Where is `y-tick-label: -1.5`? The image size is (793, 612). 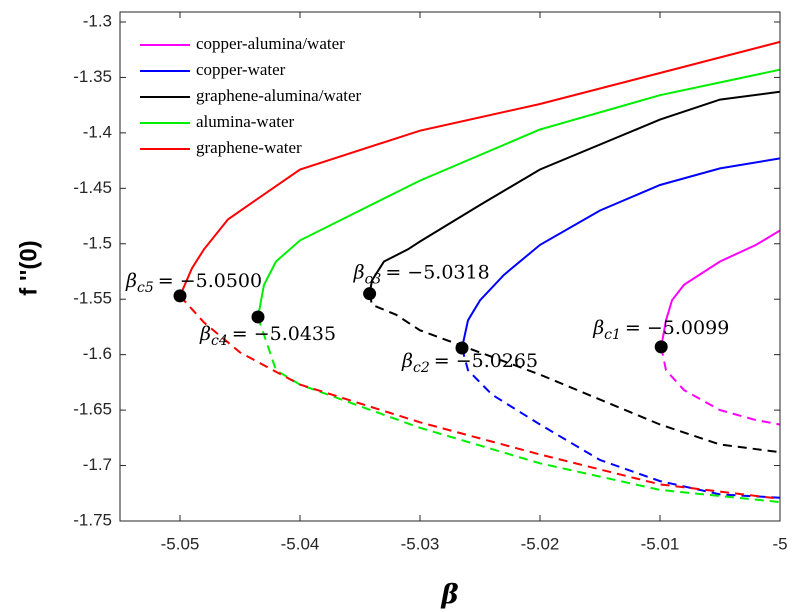
y-tick-label: -1.5 is located at coordinates (97, 242).